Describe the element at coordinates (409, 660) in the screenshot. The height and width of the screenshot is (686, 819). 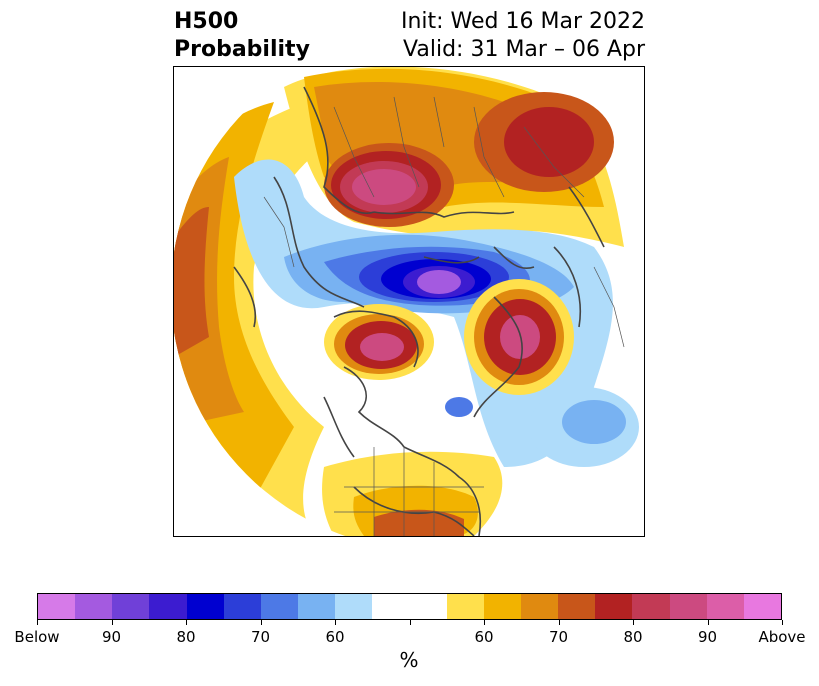
I see `colorbar-unit: %` at that location.